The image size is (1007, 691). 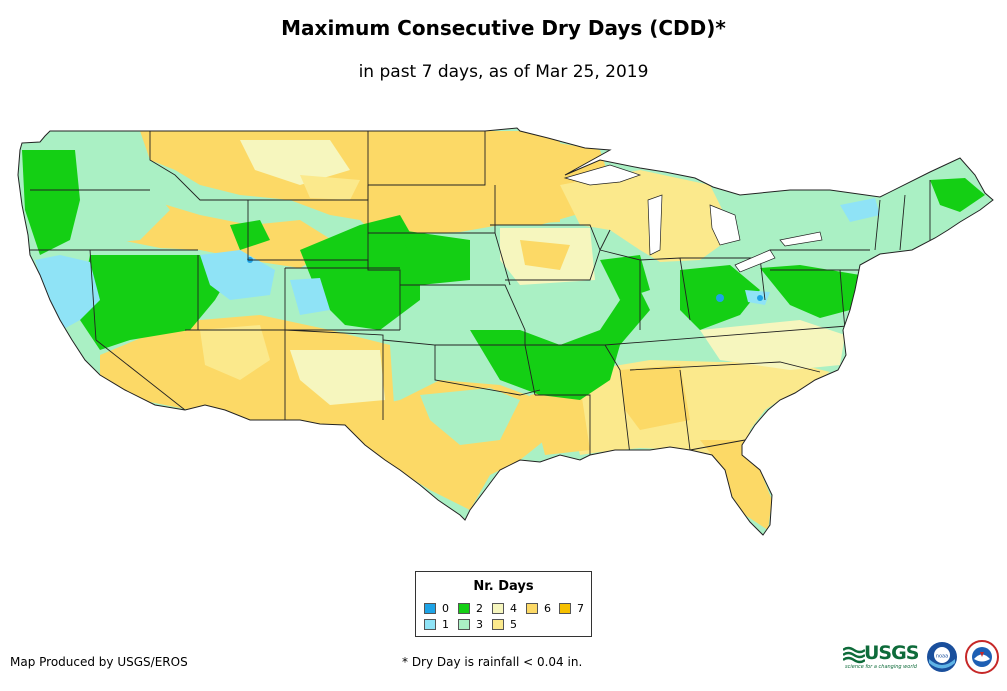 I want to click on usgs-logo-icon, so click(x=854, y=655).